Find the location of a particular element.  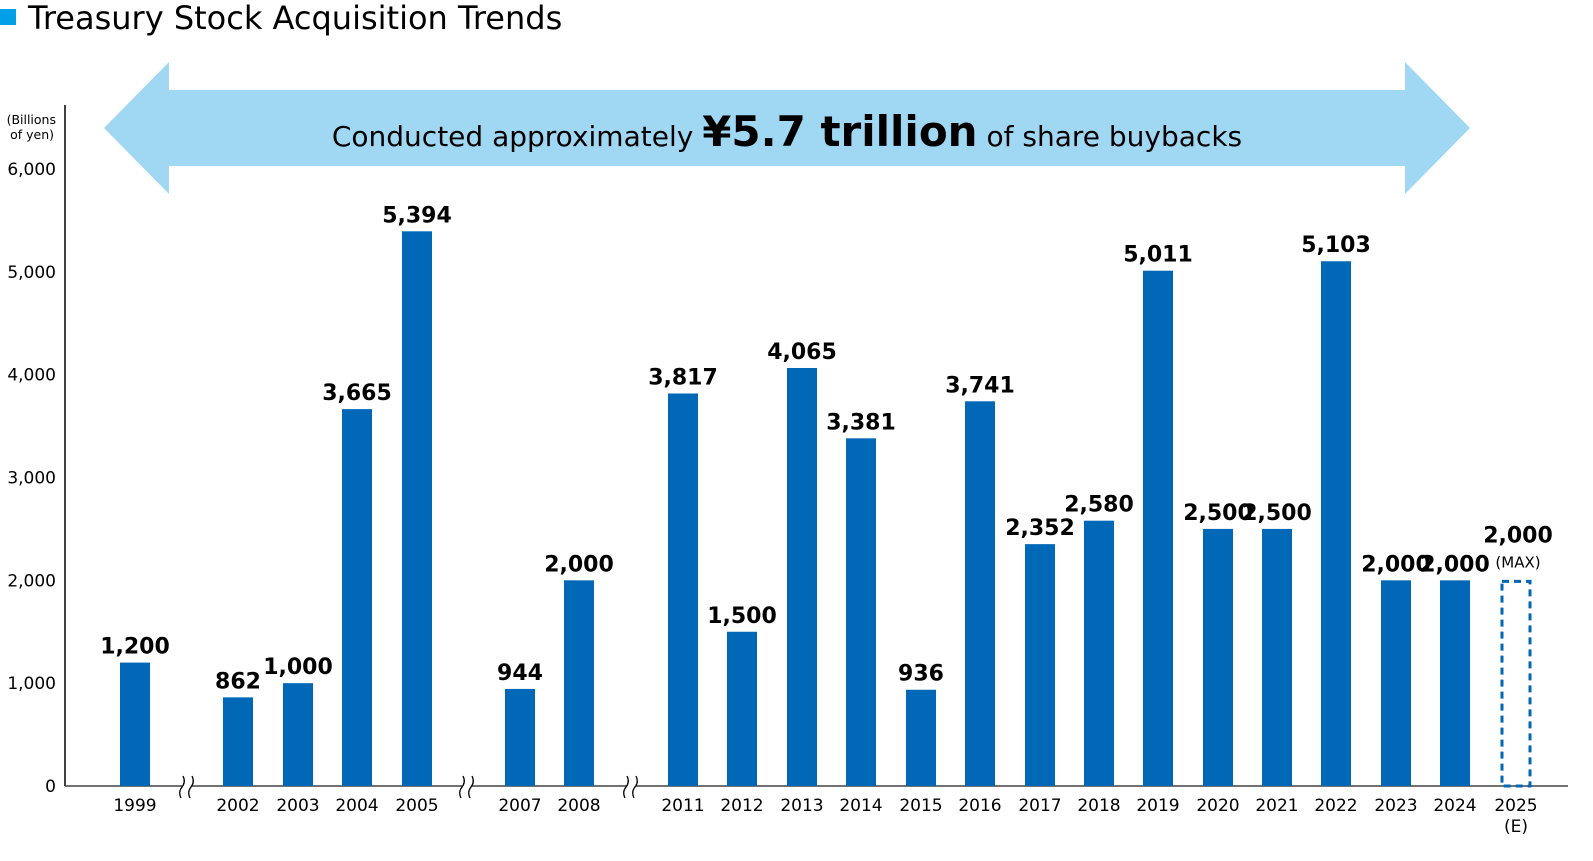

bar-2018 is located at coordinates (1099, 653).